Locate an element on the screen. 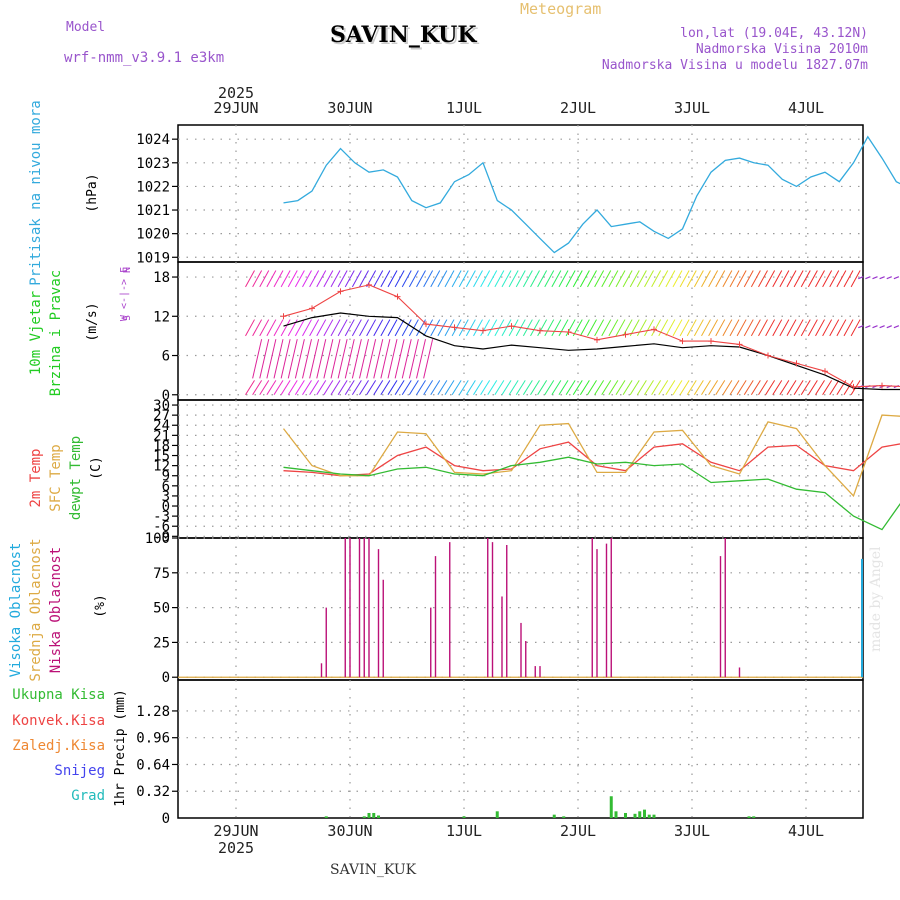 Image resolution: width=900 pixels, height=900 pixels. cloud-label-high: Visoka Oblacnost is located at coordinates (16, 610).